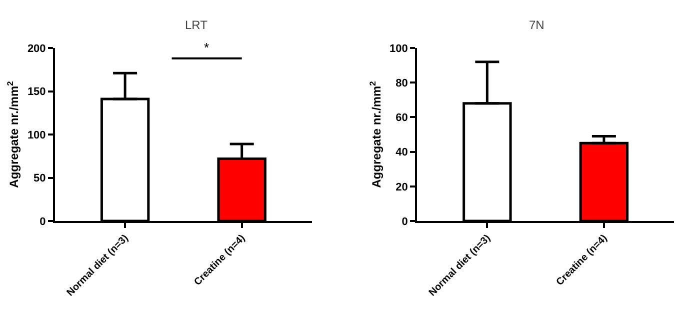 The height and width of the screenshot is (324, 682). I want to click on y-tick-label: 20, so click(402, 187).